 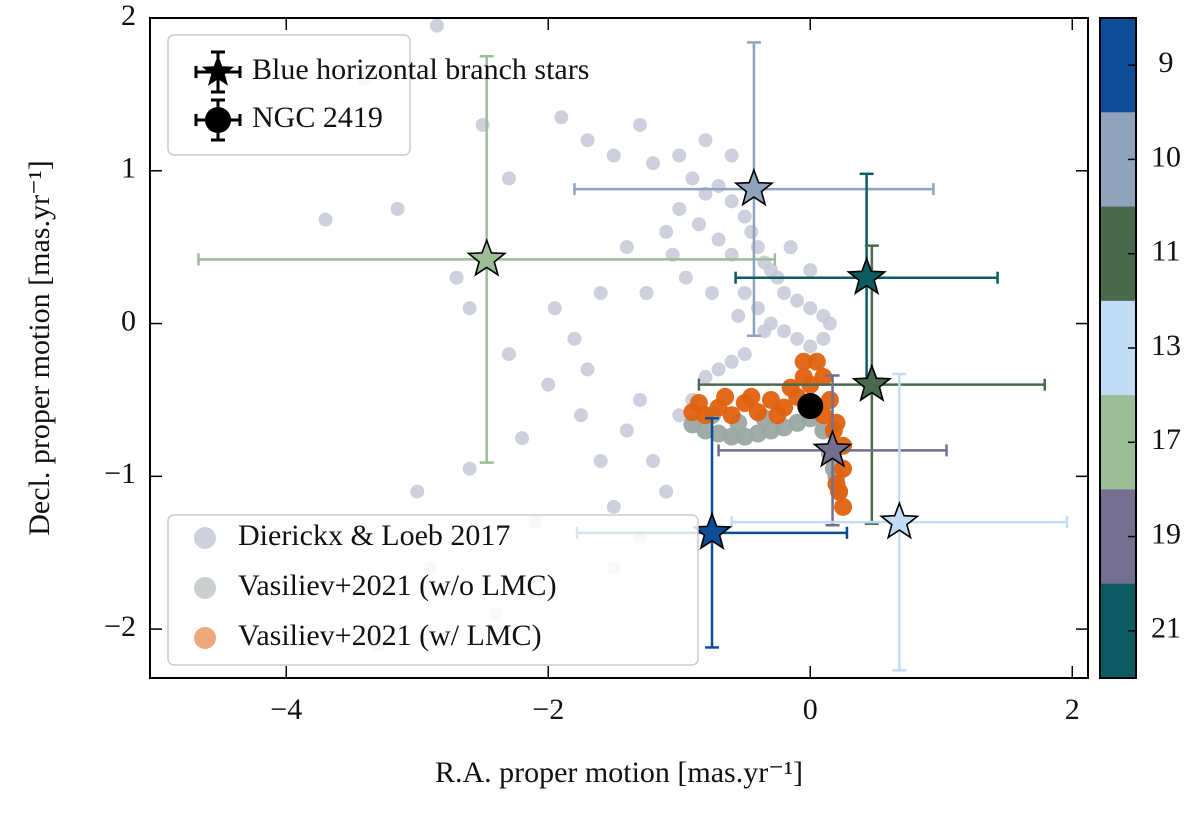 What do you see at coordinates (1166, 439) in the screenshot?
I see `colorbar-label: 17` at bounding box center [1166, 439].